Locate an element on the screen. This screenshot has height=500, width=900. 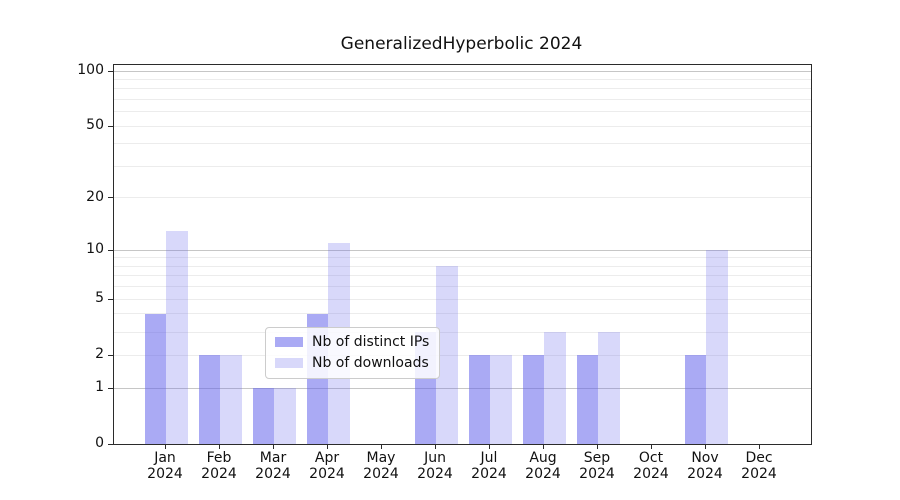
x-tick-label-jan: Jan 2024 is located at coordinates (165, 466).